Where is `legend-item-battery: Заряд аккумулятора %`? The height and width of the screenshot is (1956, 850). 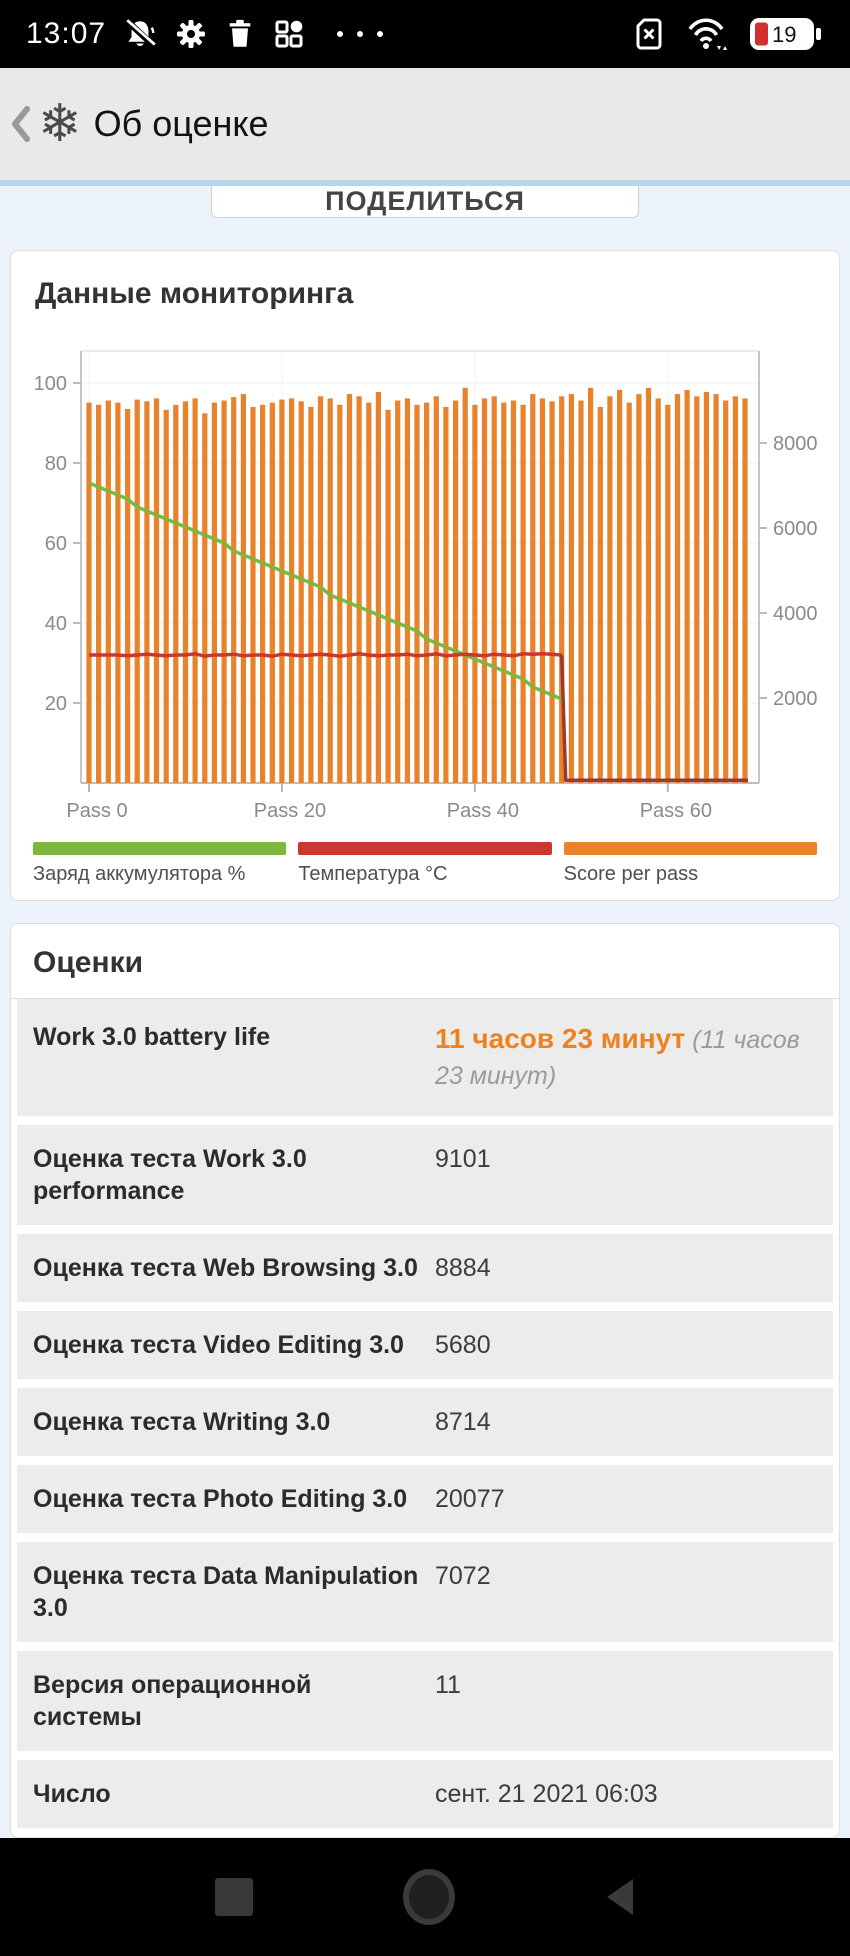
legend-item-battery: Заряд аккумулятора % is located at coordinates (160, 864).